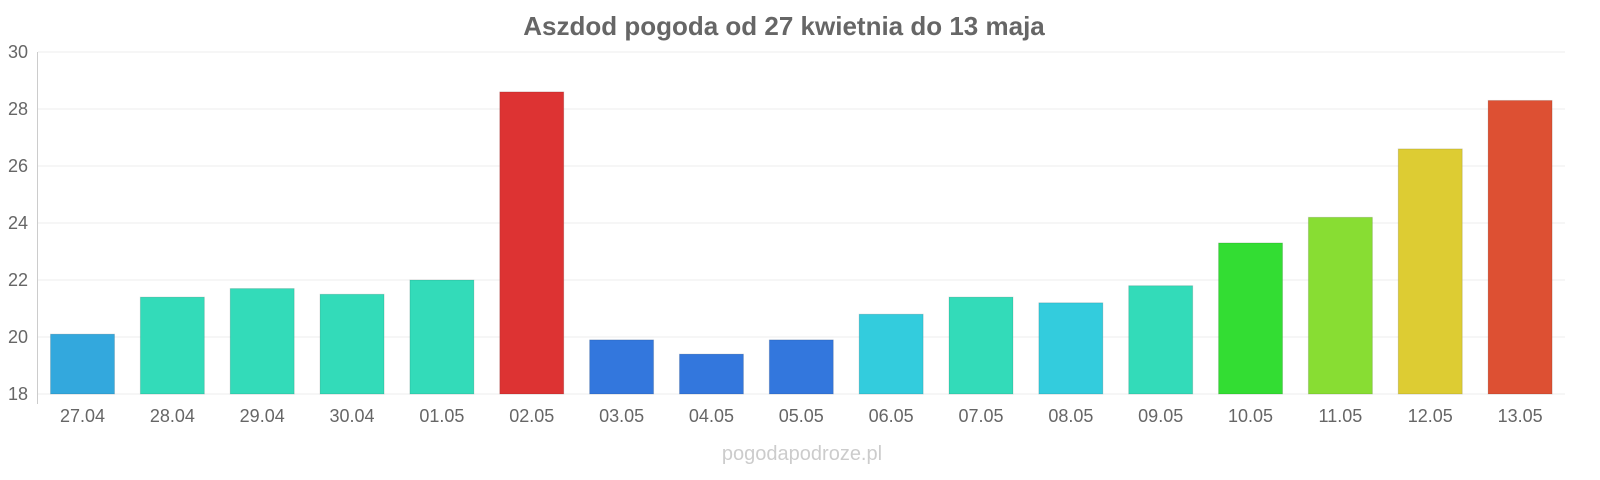  What do you see at coordinates (1070, 416) in the screenshot?
I see `x-tick-label: 08.05` at bounding box center [1070, 416].